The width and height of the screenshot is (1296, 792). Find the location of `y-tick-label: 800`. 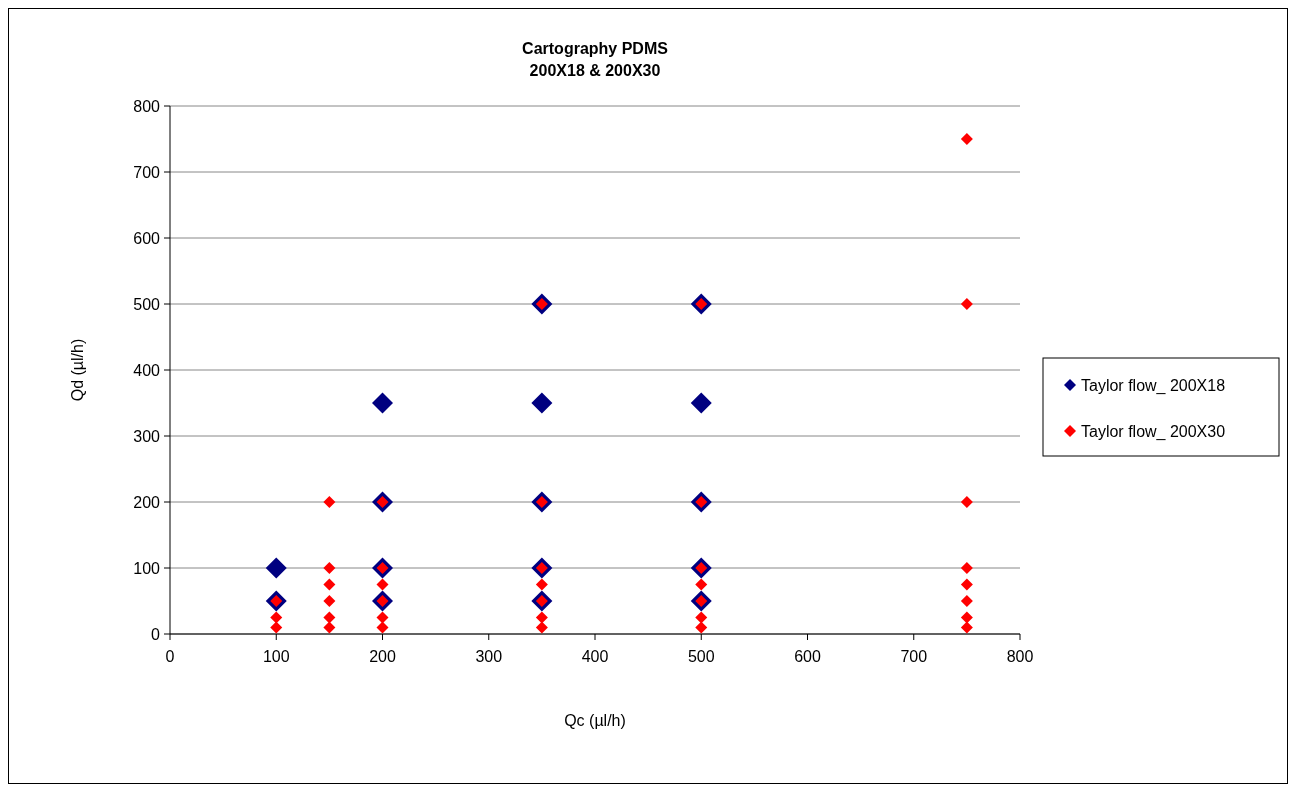

y-tick-label: 800 is located at coordinates (147, 106).